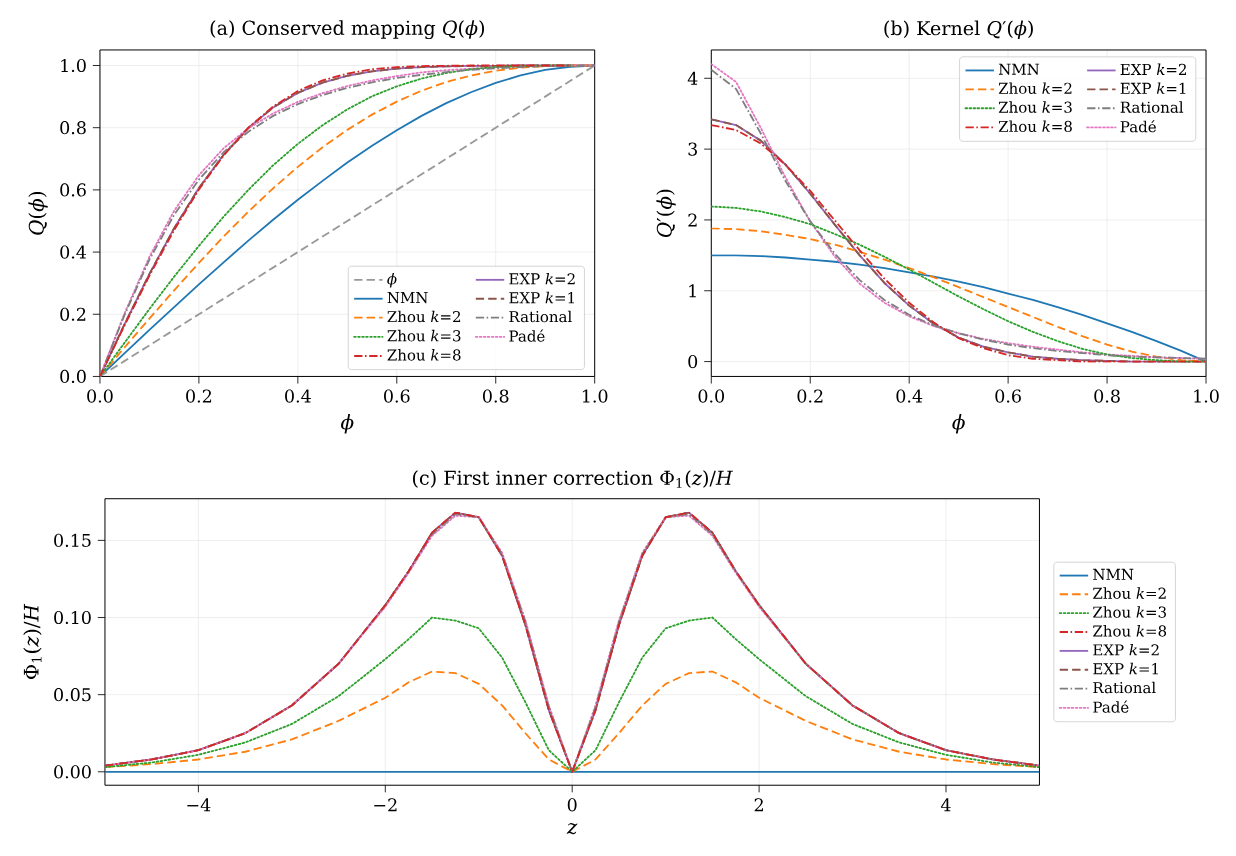 Image resolution: width=1236 pixels, height=856 pixels. Describe the element at coordinates (945, 805) in the screenshot. I see `x-tick-label: 4` at that location.